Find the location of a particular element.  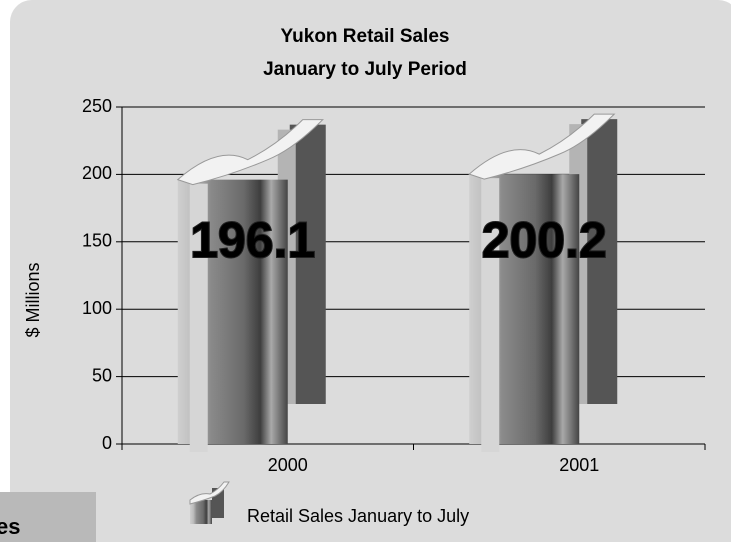

y-tick-label: 250 is located at coordinates (97, 106).